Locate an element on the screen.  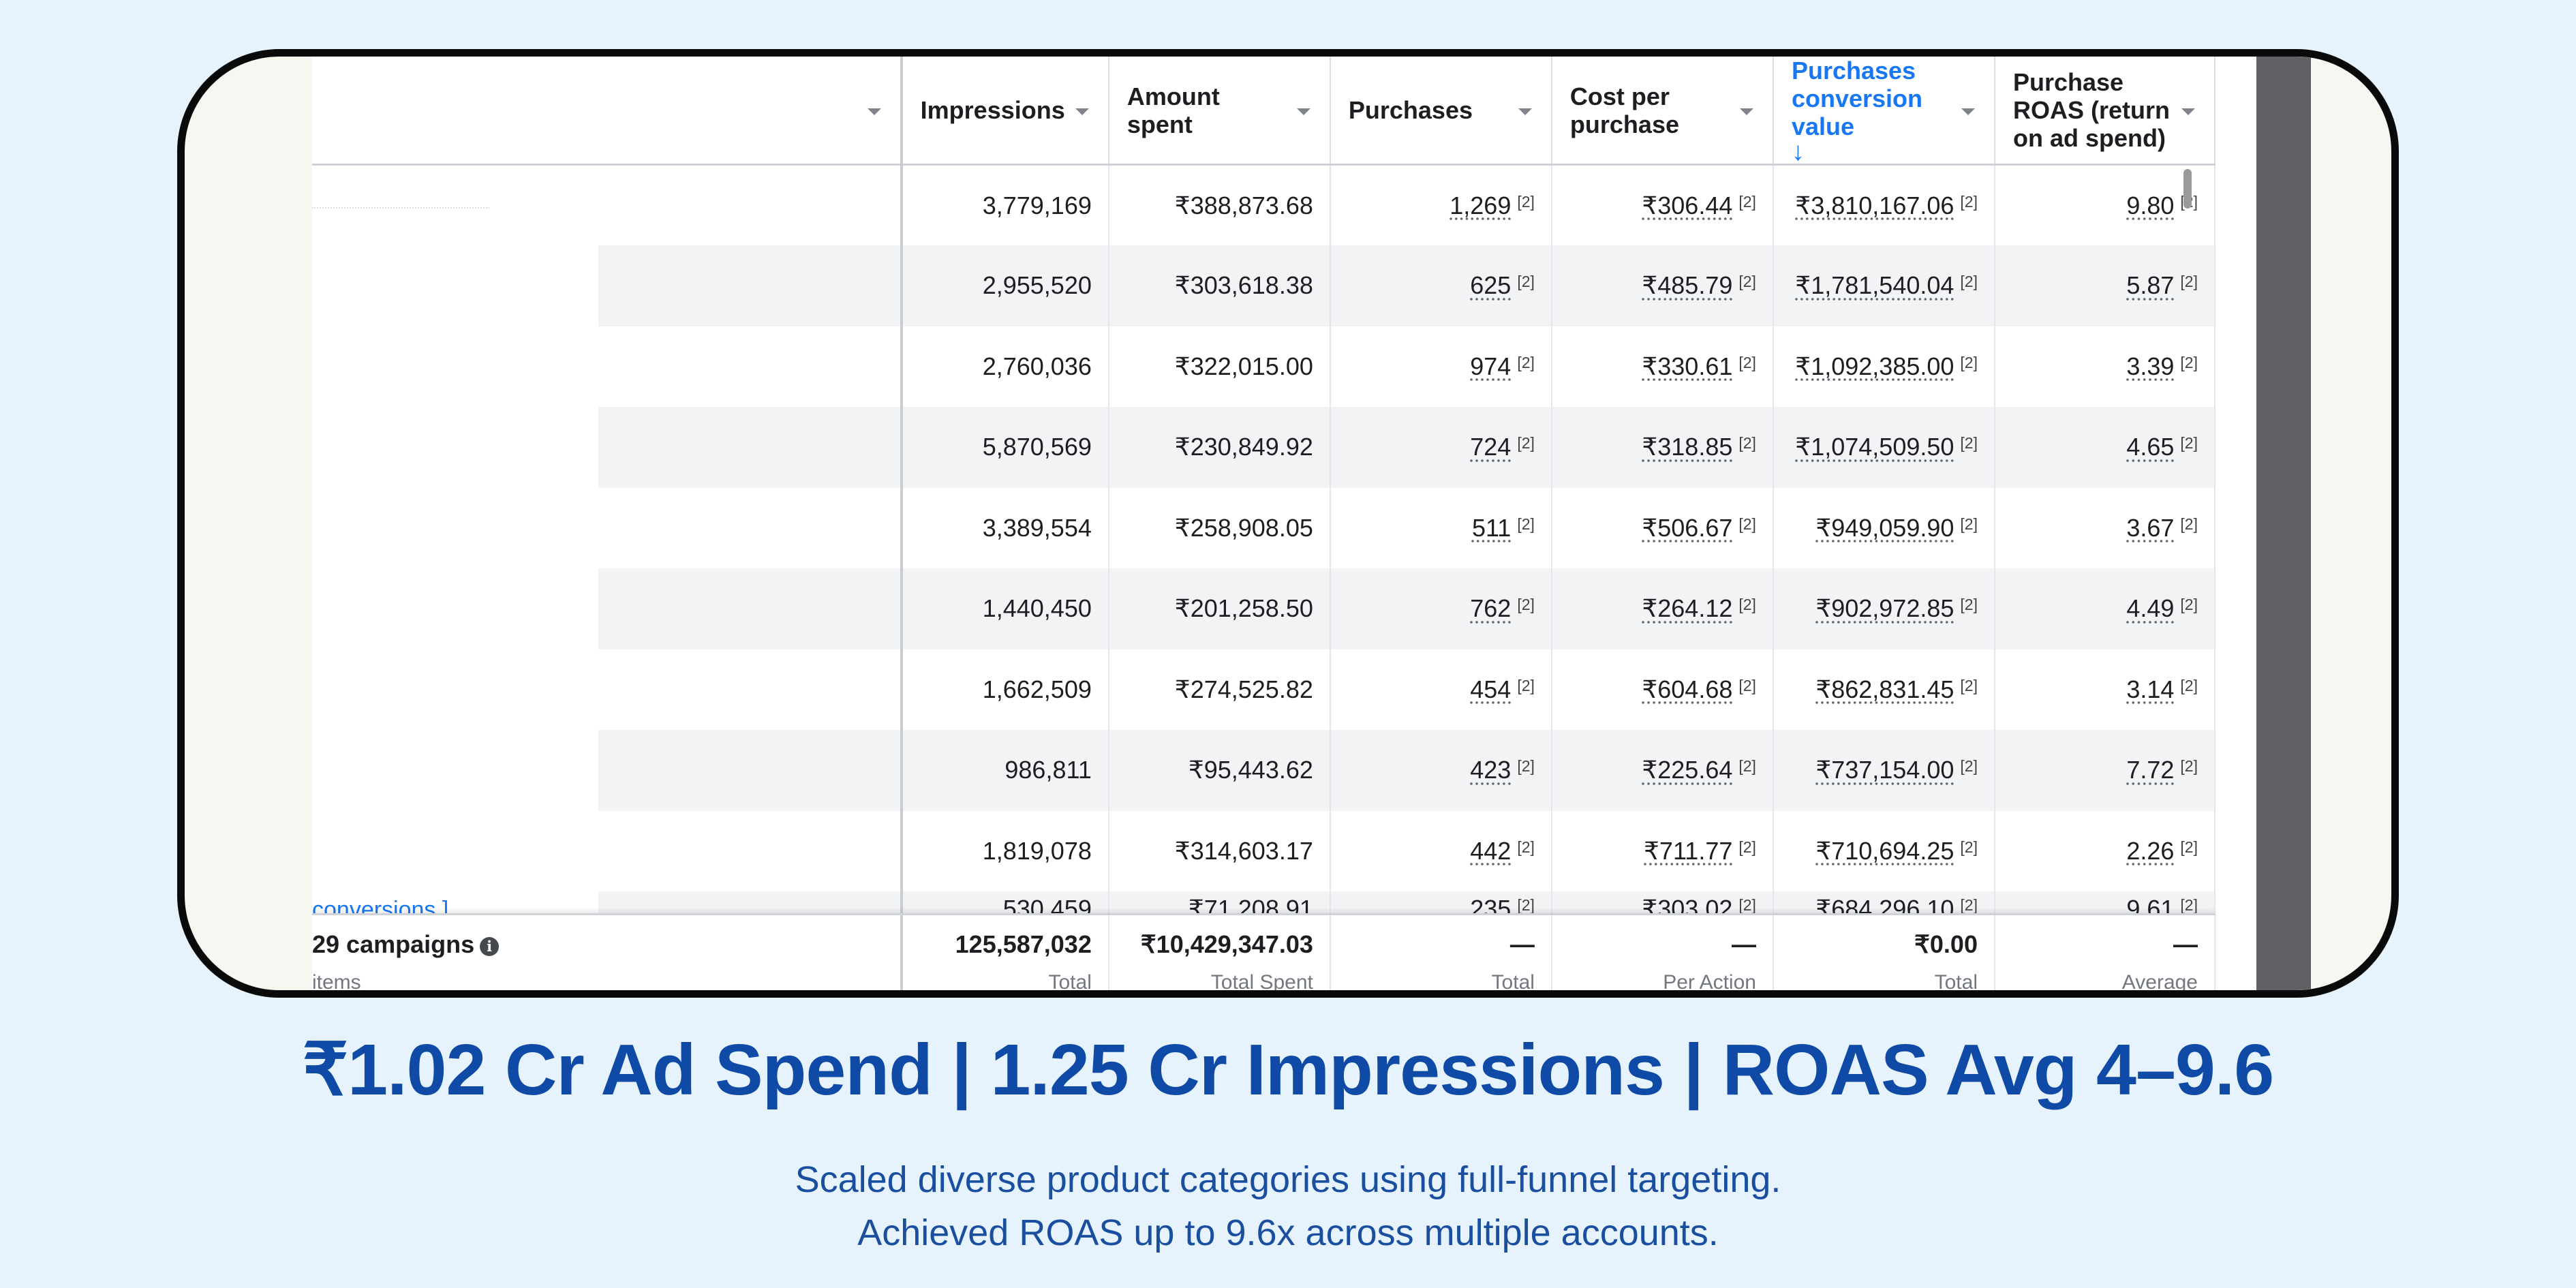
table-scrollbar-thumb is located at coordinates (2187, 189).